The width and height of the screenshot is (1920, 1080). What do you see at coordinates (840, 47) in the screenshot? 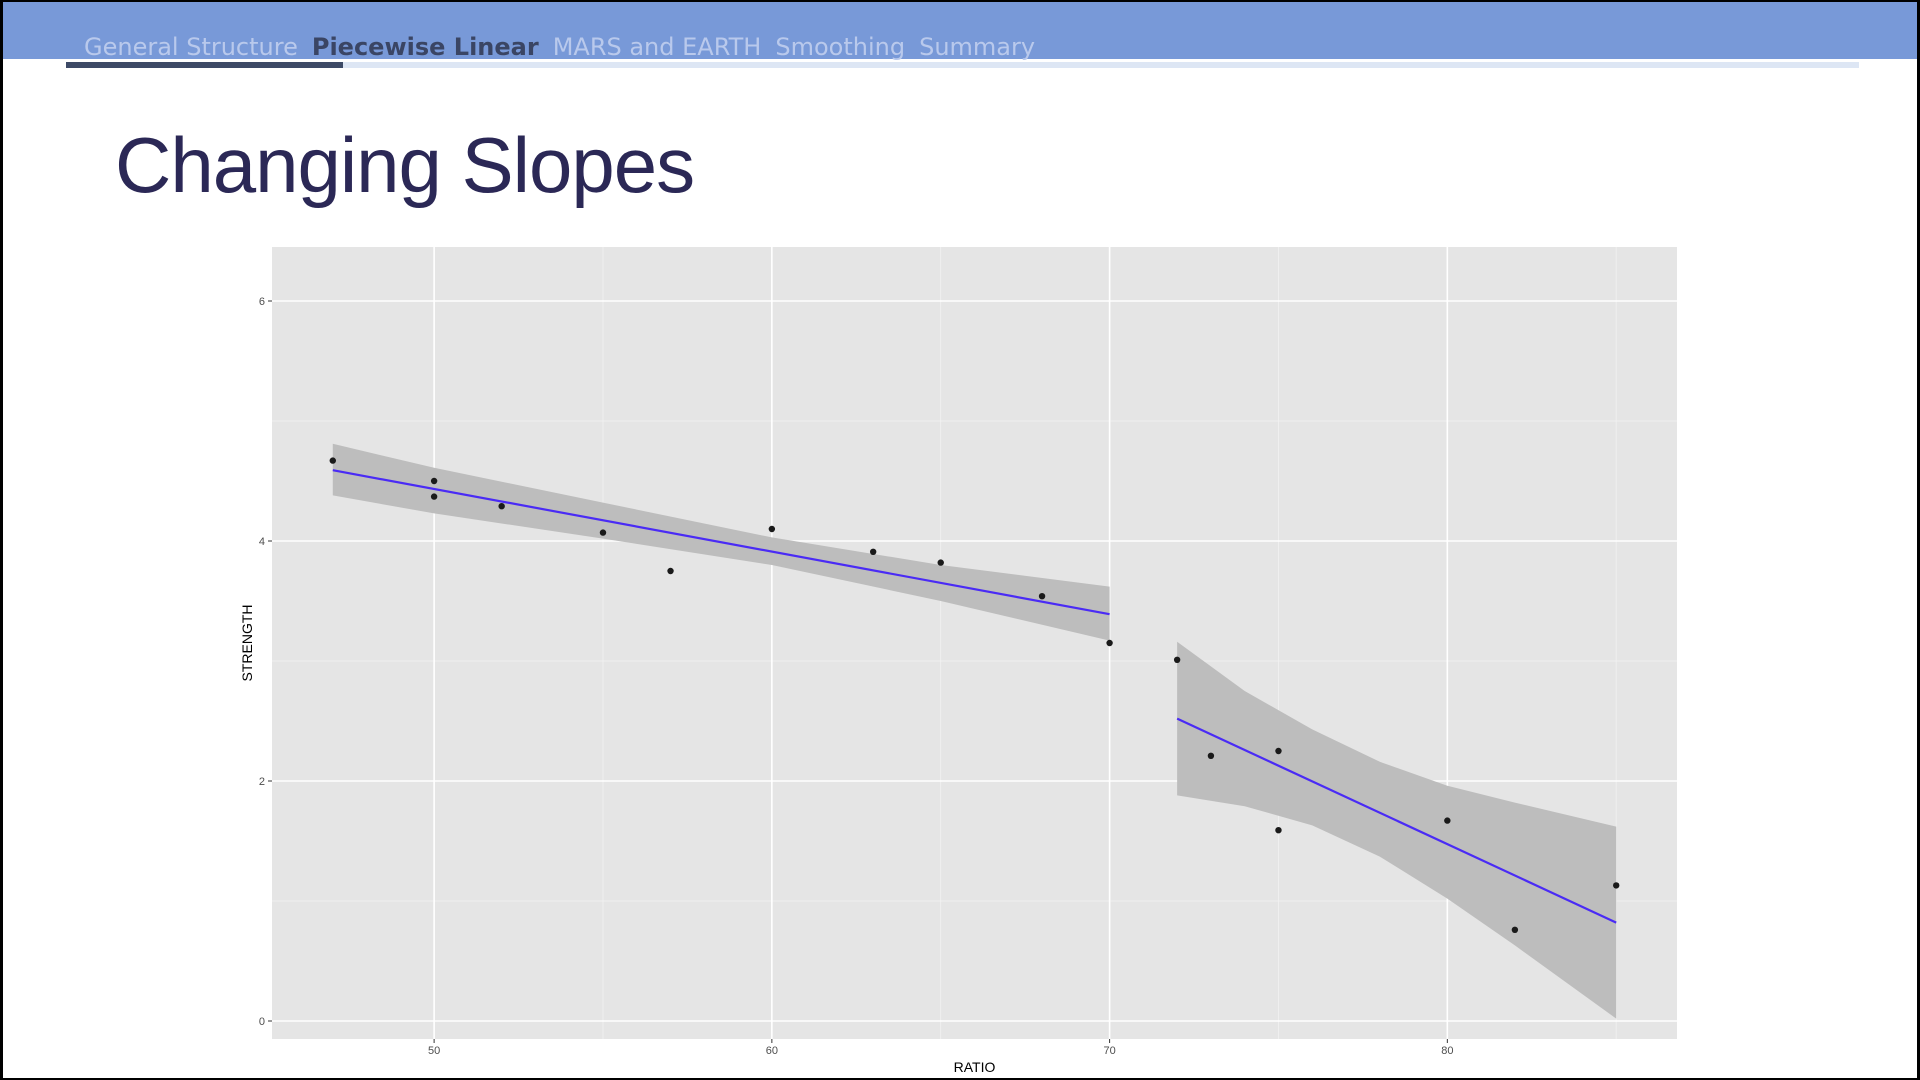
I see `nav-item-smoothing: Smoothing` at bounding box center [840, 47].